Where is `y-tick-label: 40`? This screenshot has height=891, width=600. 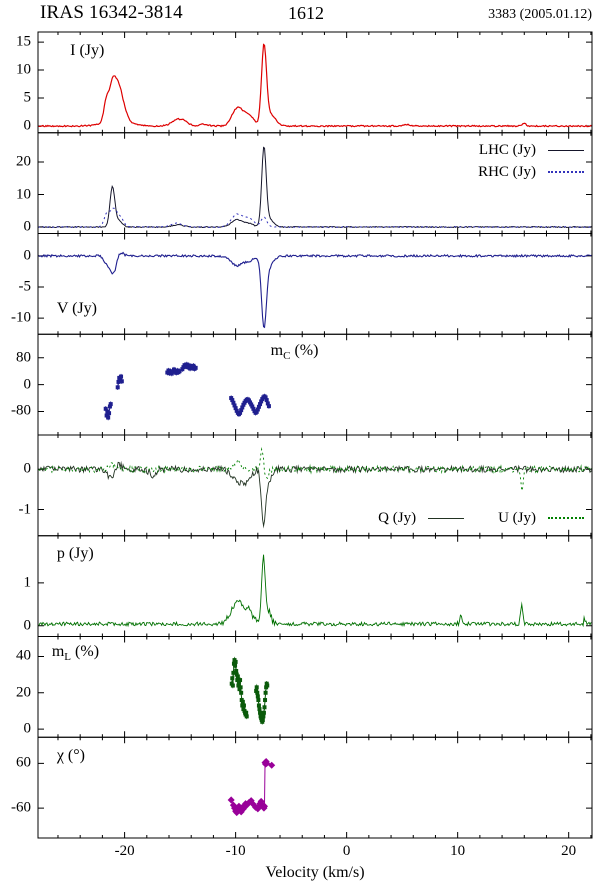 y-tick-label: 40 is located at coordinates (23, 655).